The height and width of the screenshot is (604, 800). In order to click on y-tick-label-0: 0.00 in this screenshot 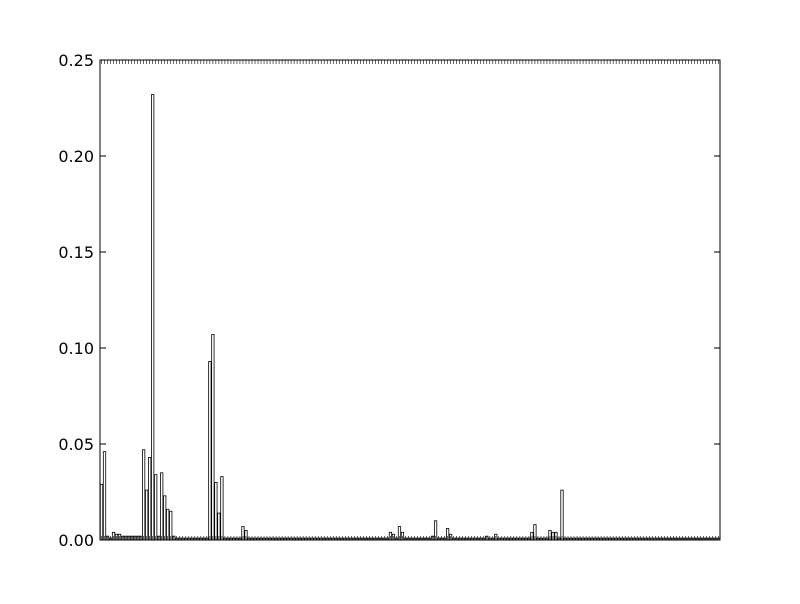, I will do `click(76, 540)`.